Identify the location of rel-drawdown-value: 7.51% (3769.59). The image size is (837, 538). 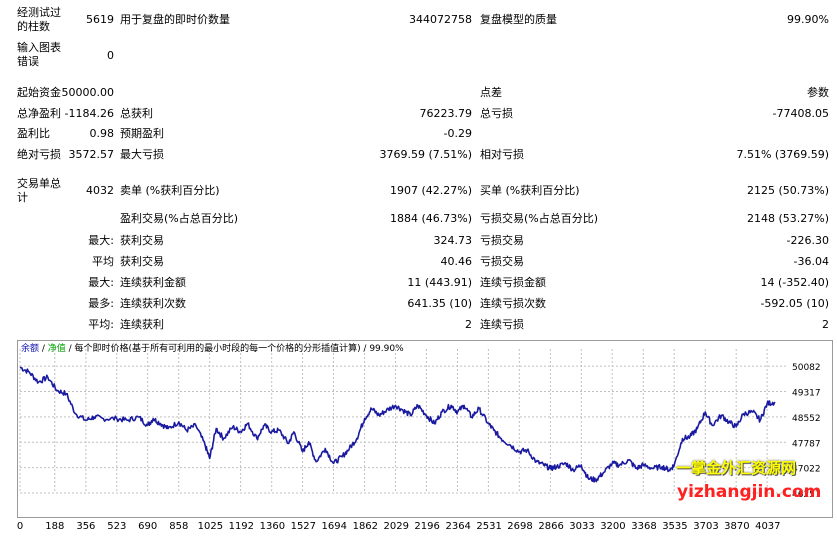
(782, 154).